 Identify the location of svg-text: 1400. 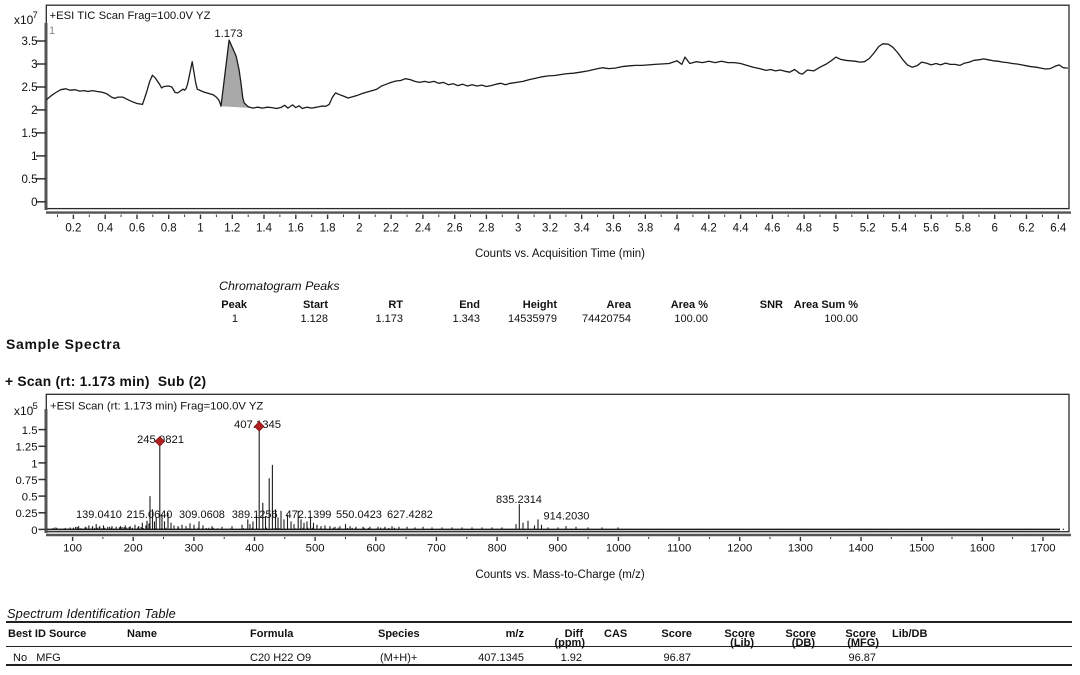
(860, 549).